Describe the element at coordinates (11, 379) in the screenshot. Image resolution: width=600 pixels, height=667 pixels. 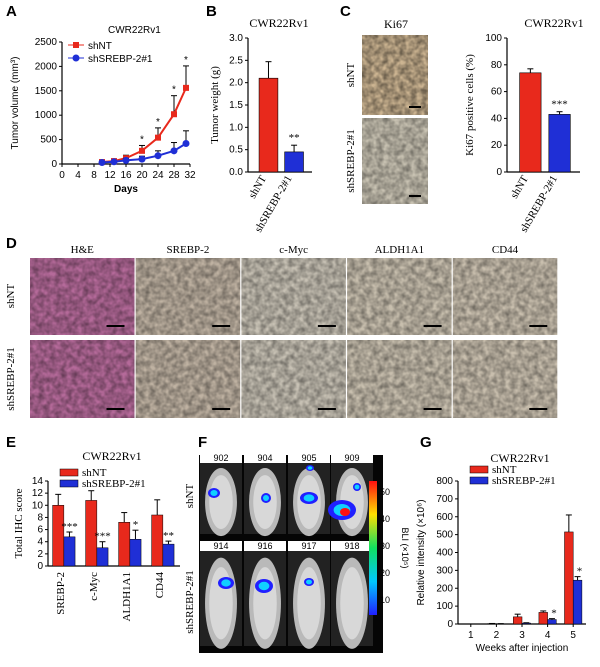
I see `panel-d-row-label-shsrebp: shSREBP-2#1` at that location.